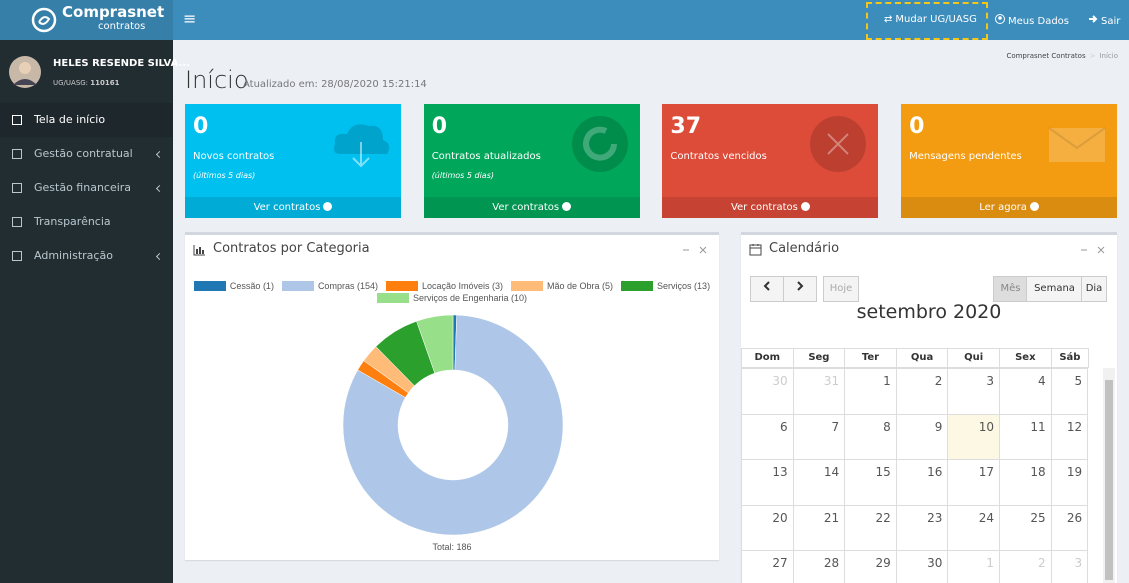 Image resolution: width=1129 pixels, height=583 pixels. What do you see at coordinates (83, 187) in the screenshot?
I see `menu-label: Gestão financeira` at bounding box center [83, 187].